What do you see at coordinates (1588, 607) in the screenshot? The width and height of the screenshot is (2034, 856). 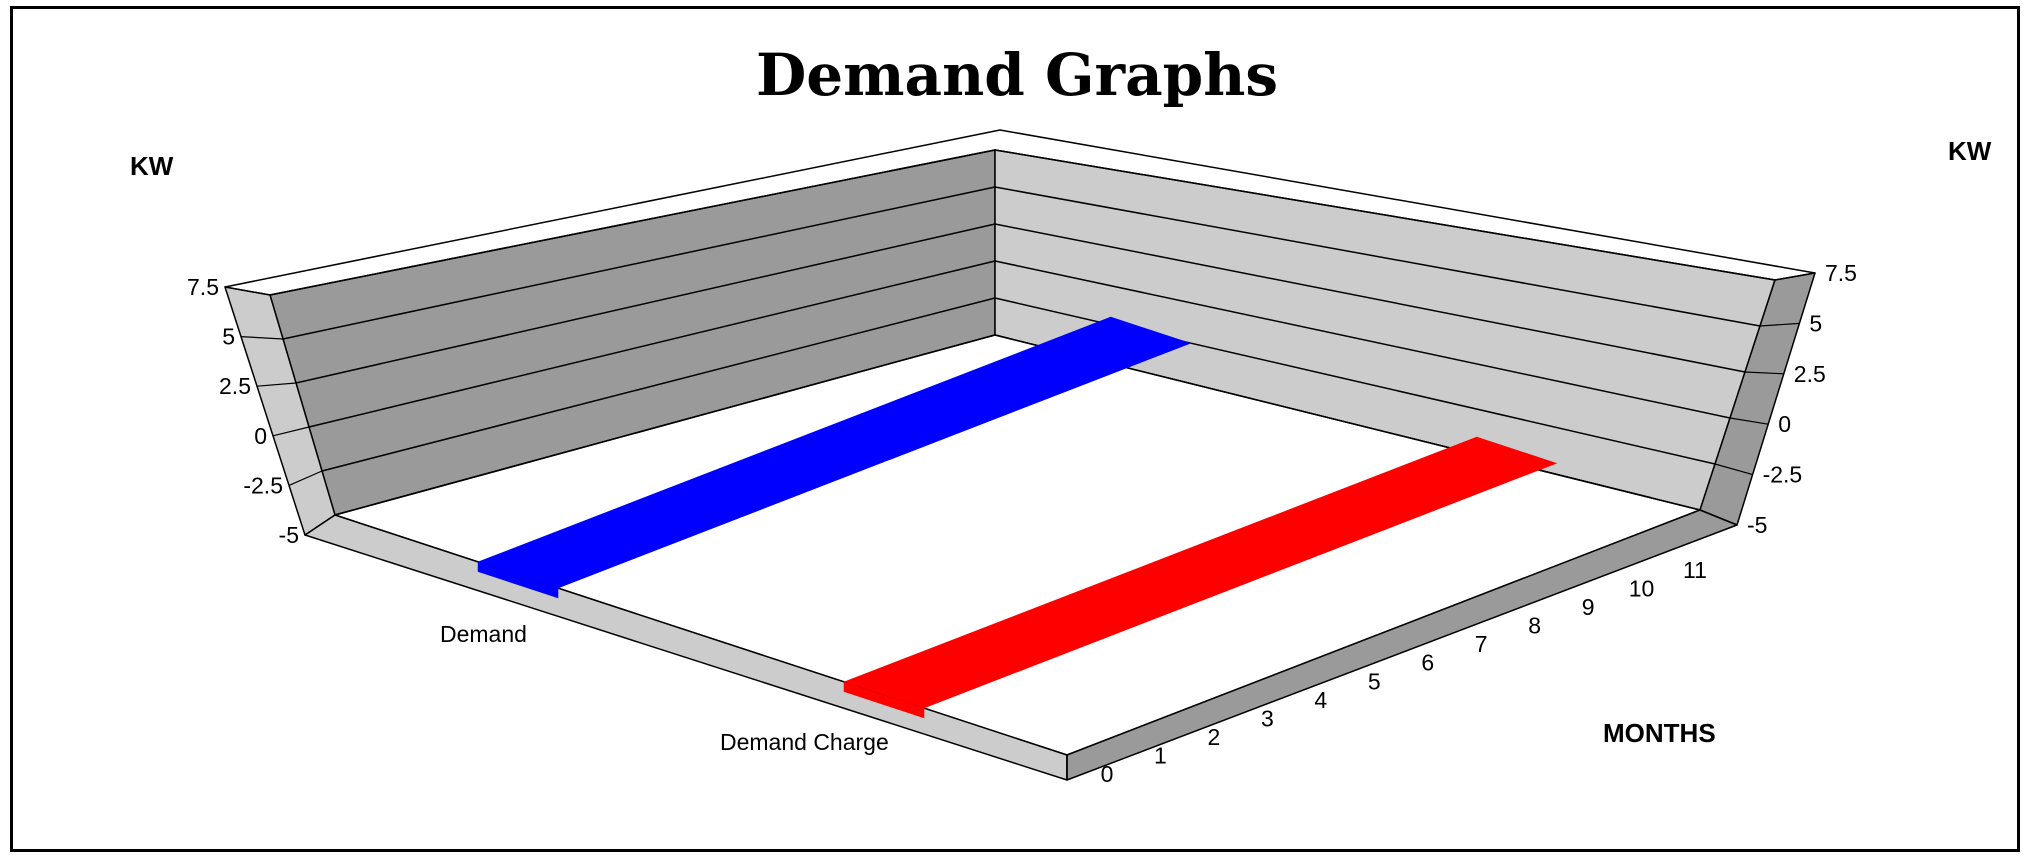 I see `x-tick-label: 9` at bounding box center [1588, 607].